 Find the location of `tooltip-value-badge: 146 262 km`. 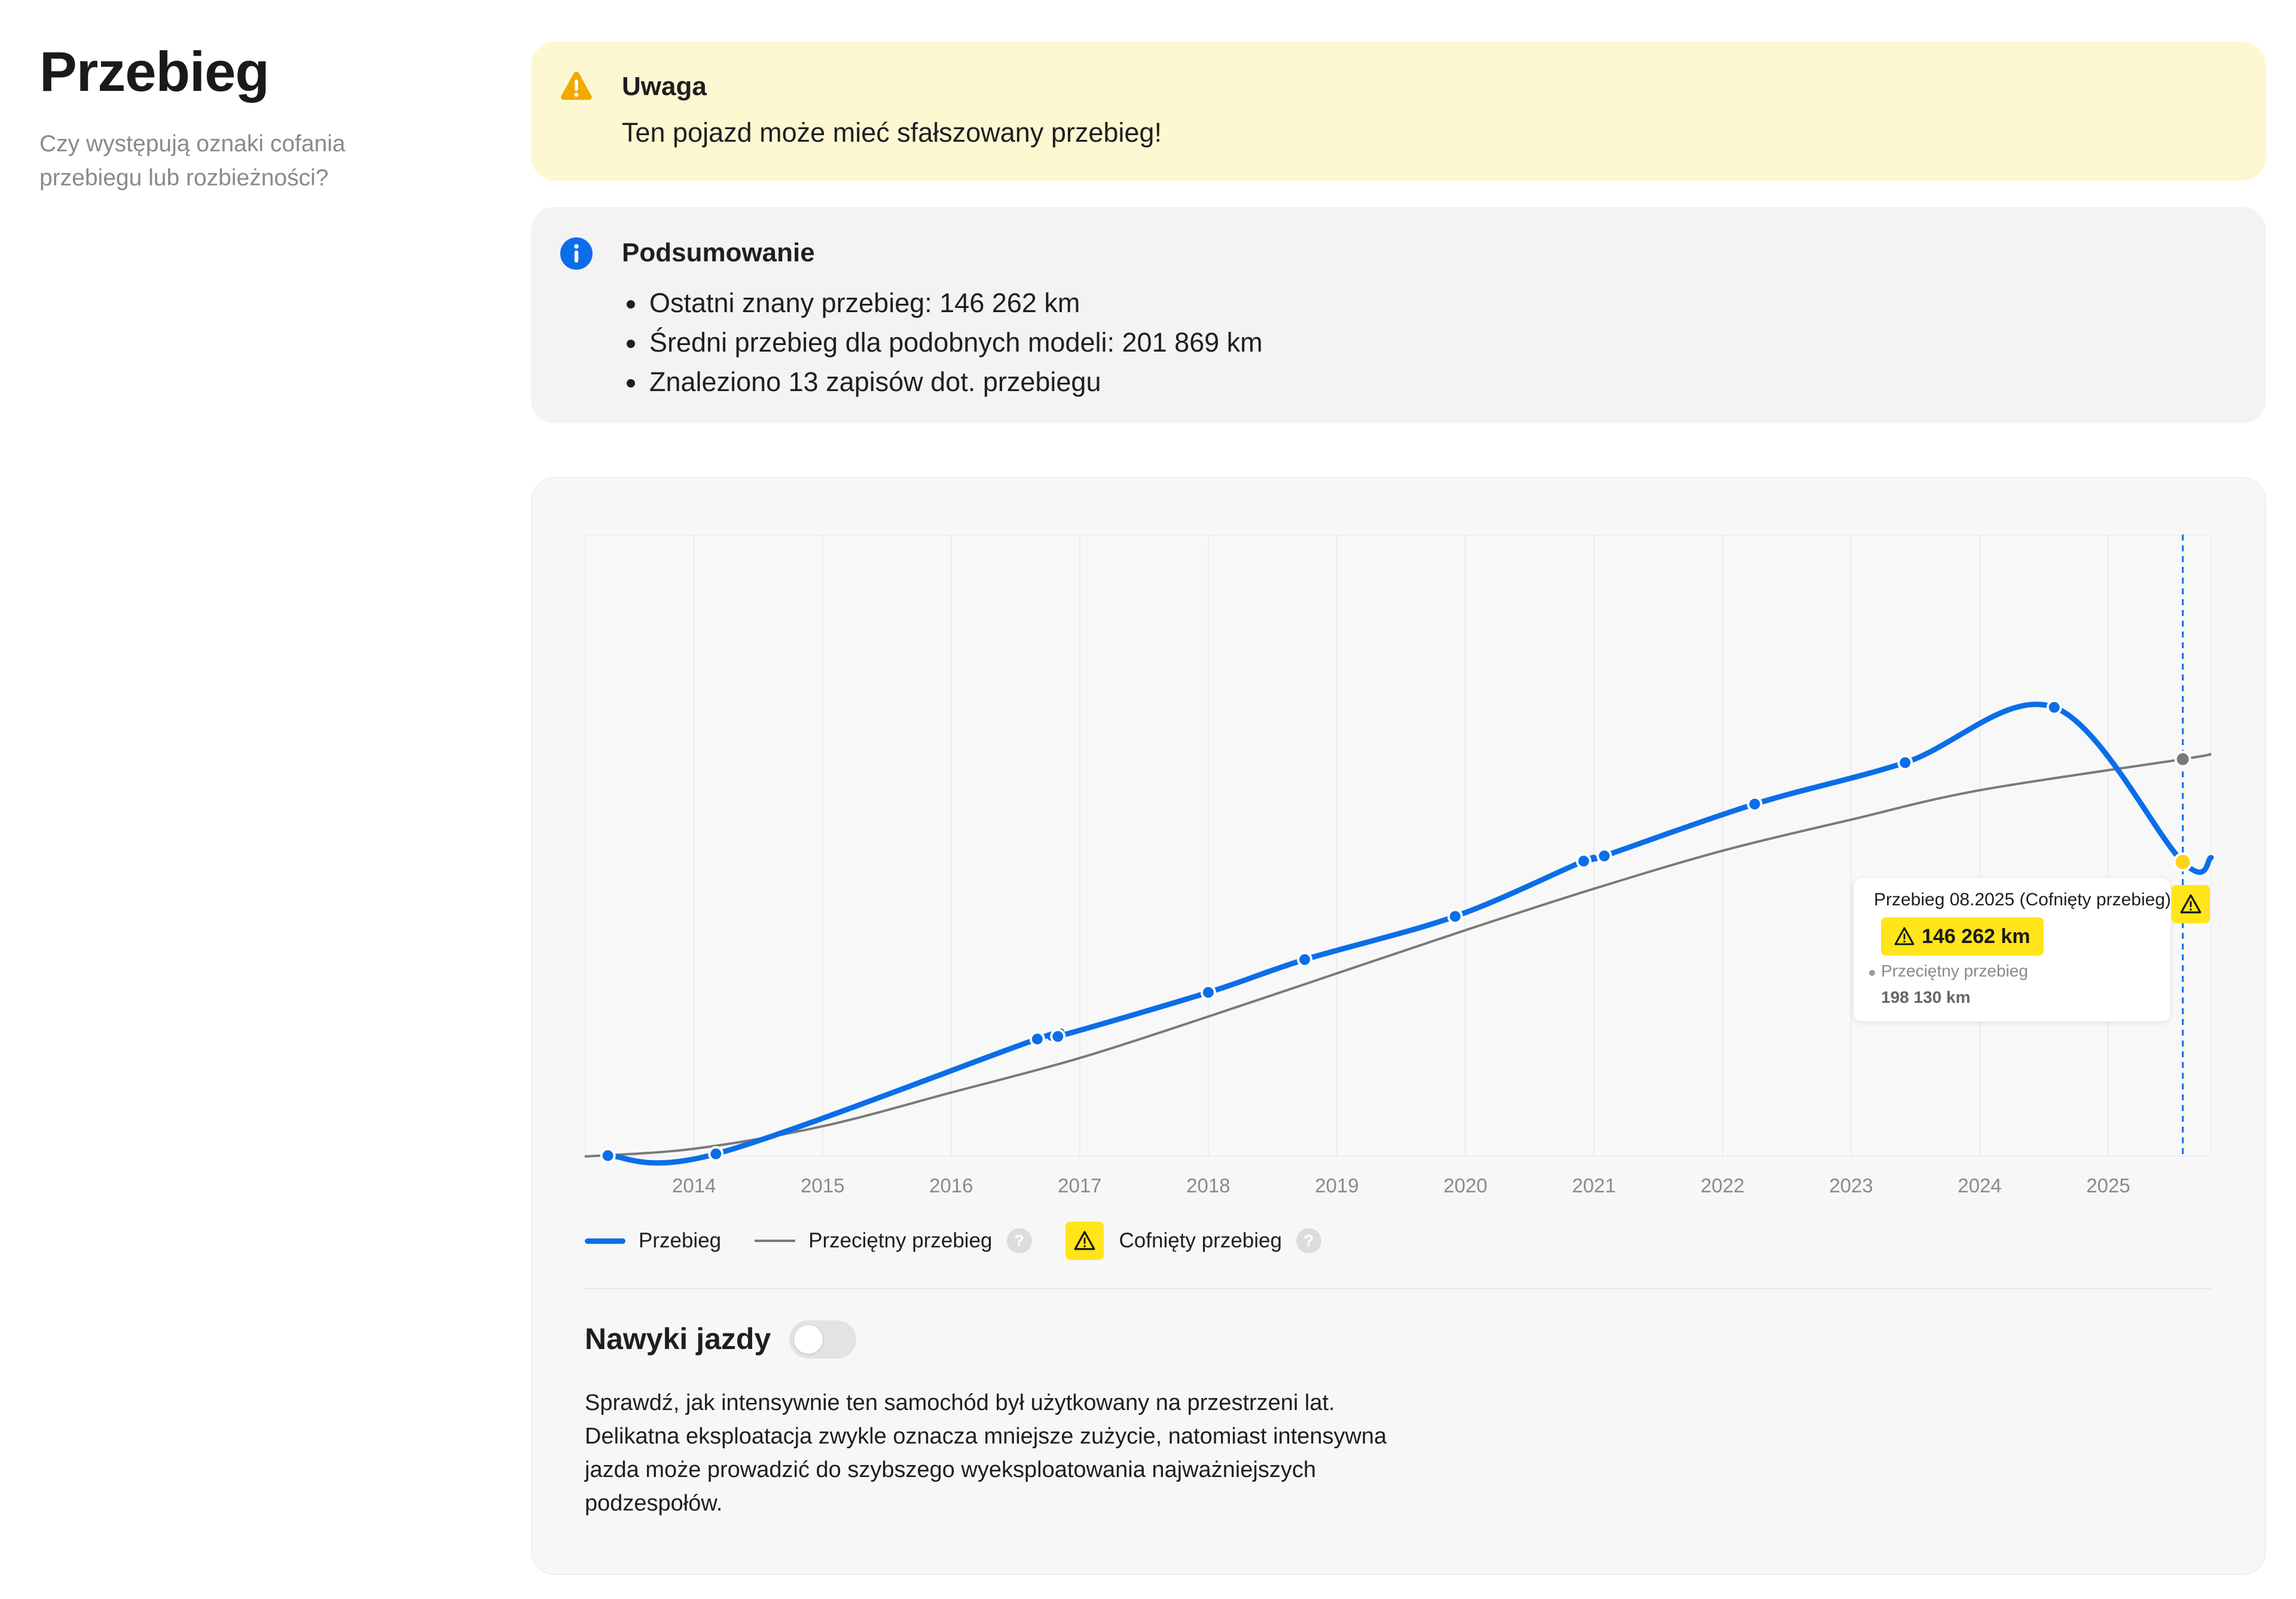

tooltip-value-badge: 146 262 km is located at coordinates (1962, 936).